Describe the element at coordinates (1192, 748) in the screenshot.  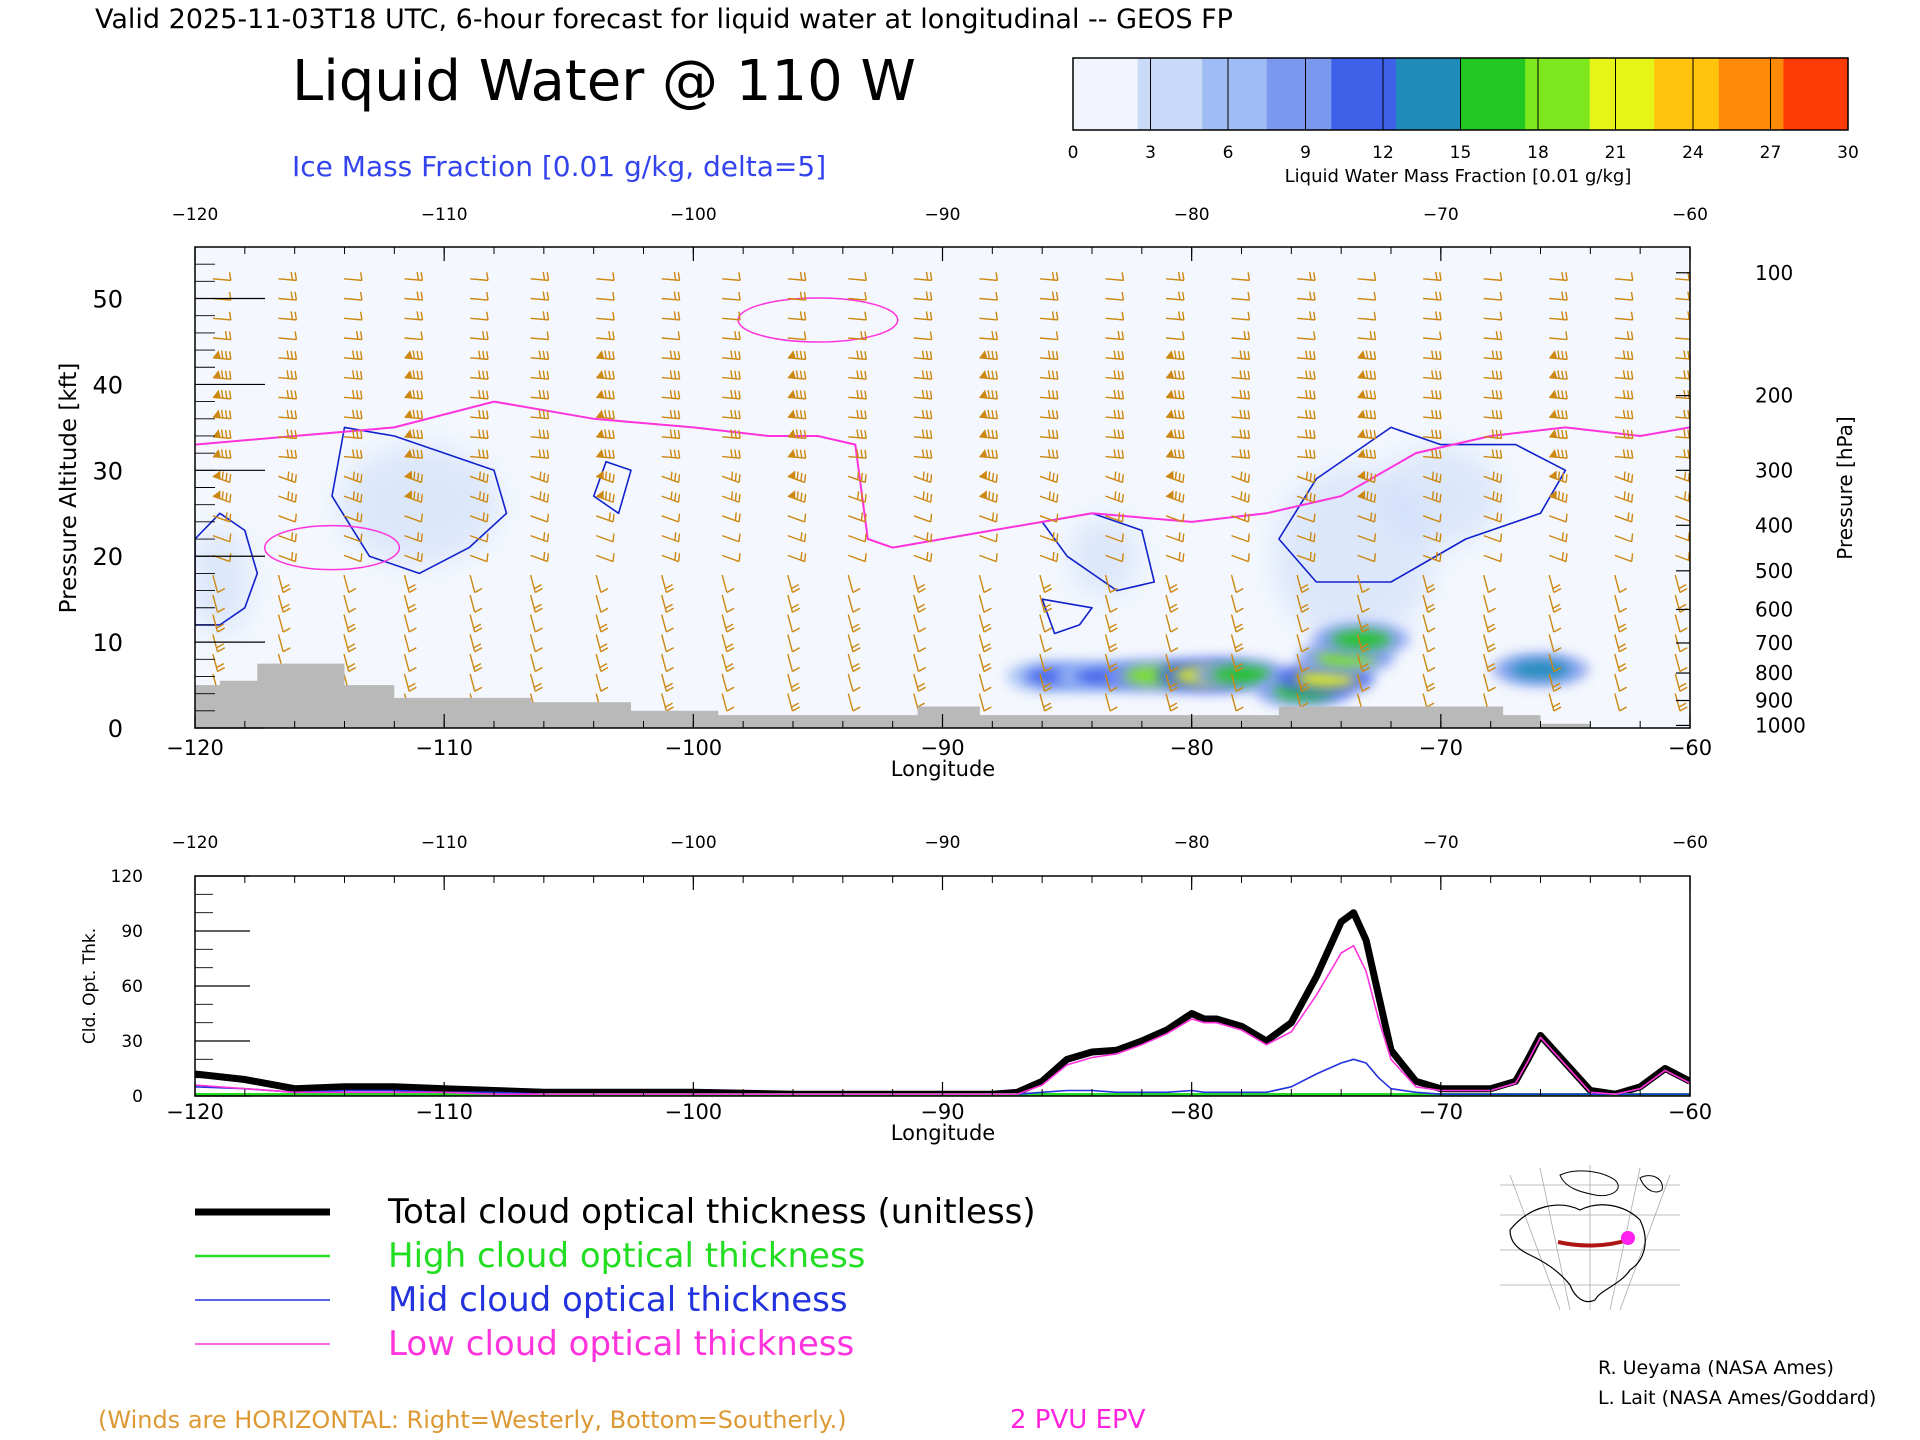
I see `top-x-tick-label: −80` at that location.